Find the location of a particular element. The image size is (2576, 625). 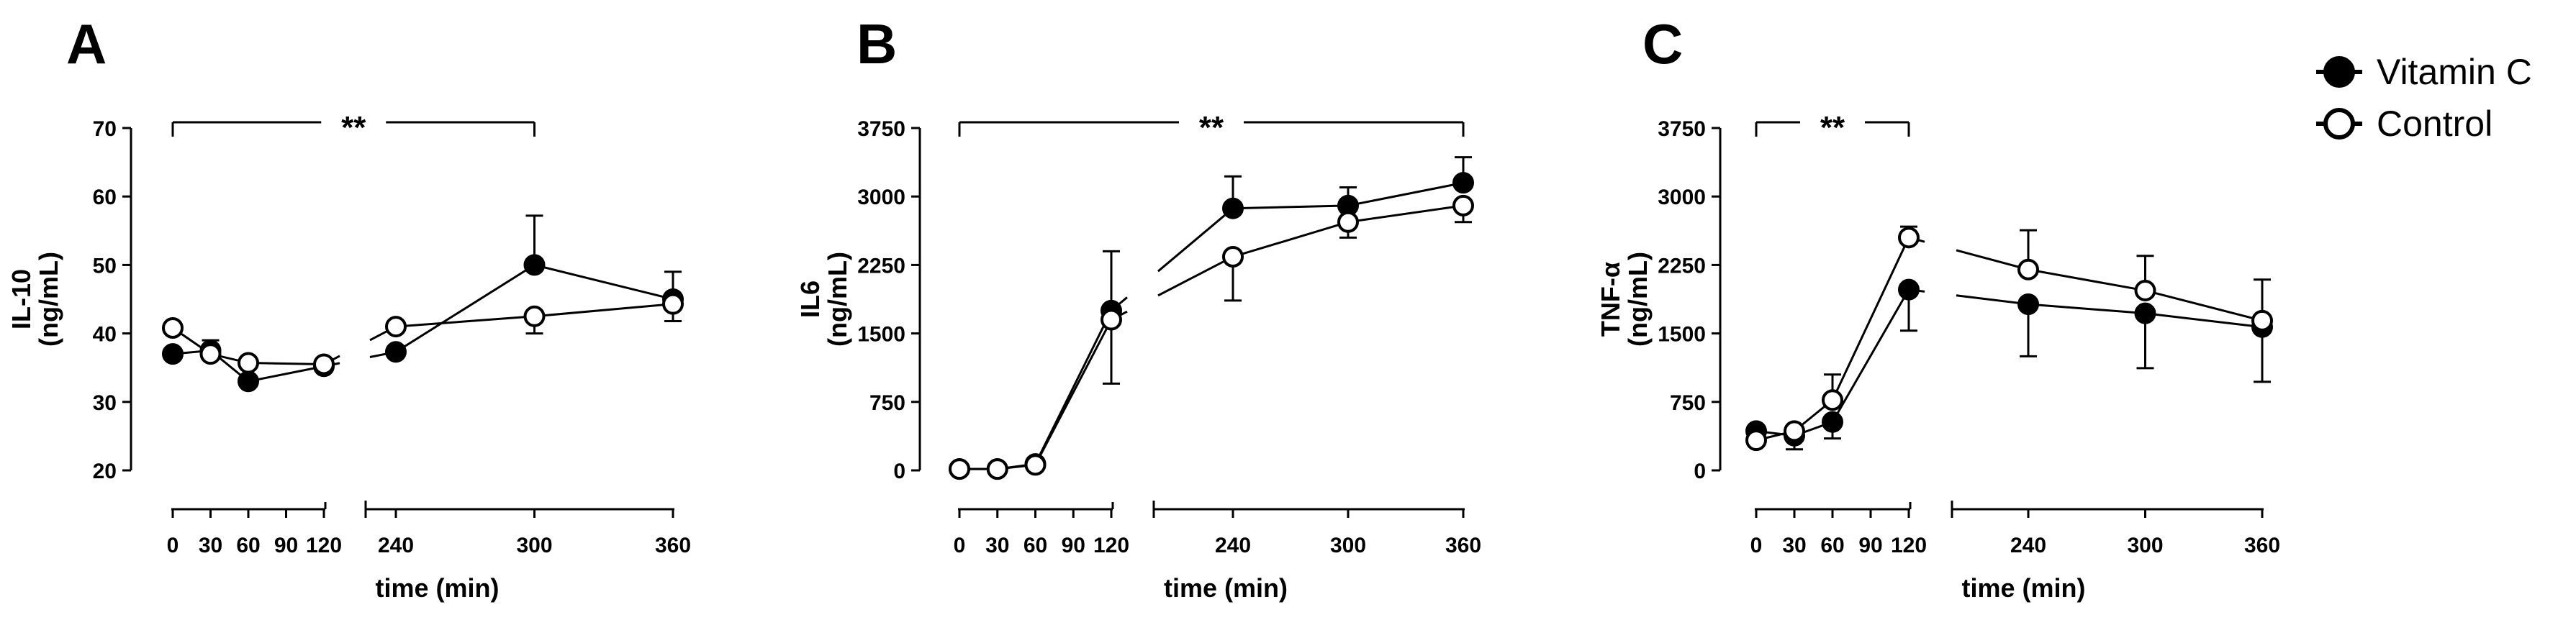

panel-letter: A is located at coordinates (87, 44).